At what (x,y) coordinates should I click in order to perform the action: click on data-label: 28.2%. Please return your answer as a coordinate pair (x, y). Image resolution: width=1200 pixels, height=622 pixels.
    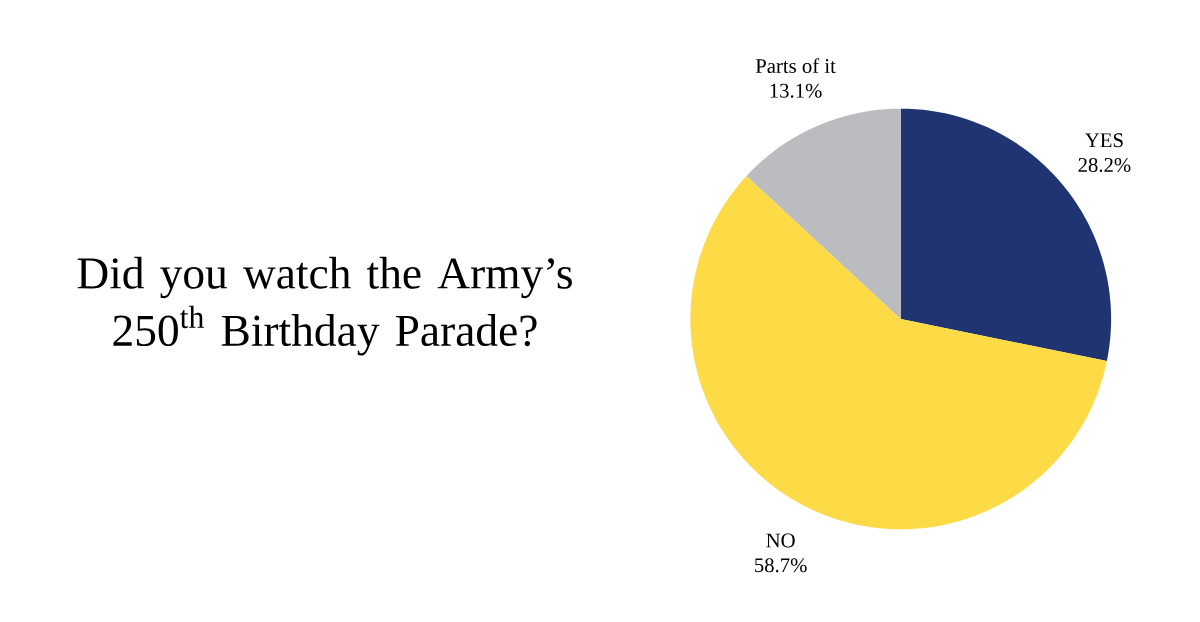
    Looking at the image, I should click on (1104, 164).